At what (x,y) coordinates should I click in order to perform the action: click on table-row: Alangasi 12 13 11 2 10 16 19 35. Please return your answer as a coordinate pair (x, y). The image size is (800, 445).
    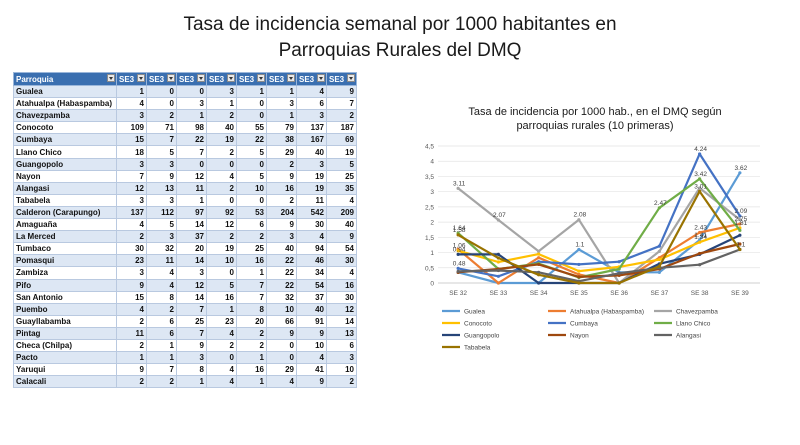
    Looking at the image, I should click on (185, 188).